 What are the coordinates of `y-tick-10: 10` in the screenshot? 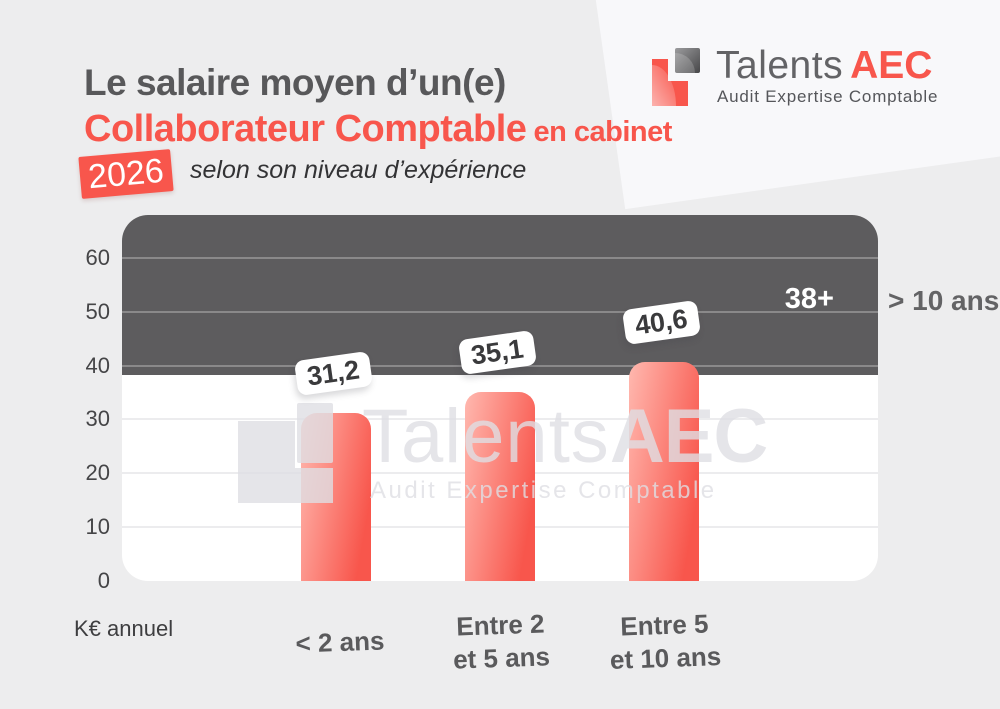 It's located at (97, 527).